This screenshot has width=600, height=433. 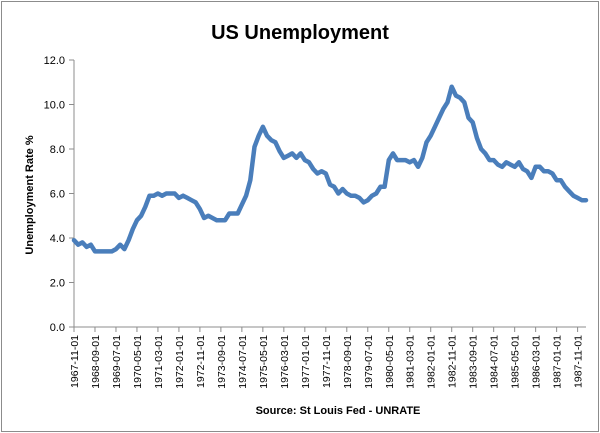 What do you see at coordinates (57, 150) in the screenshot?
I see `y-tick-label: 8.0` at bounding box center [57, 150].